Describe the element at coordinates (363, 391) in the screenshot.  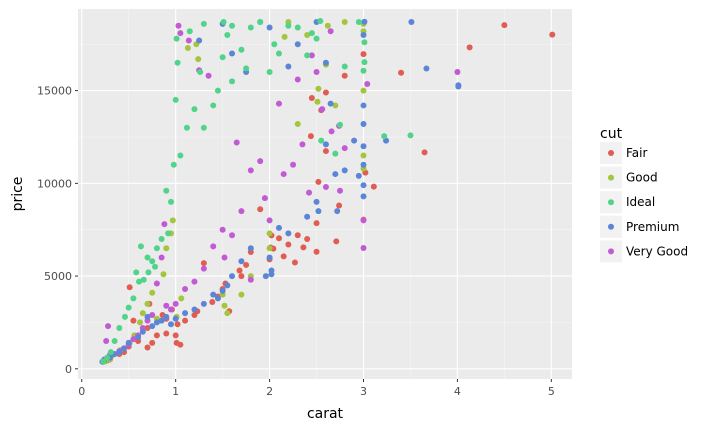
I see `x-tick-label: 3` at that location.